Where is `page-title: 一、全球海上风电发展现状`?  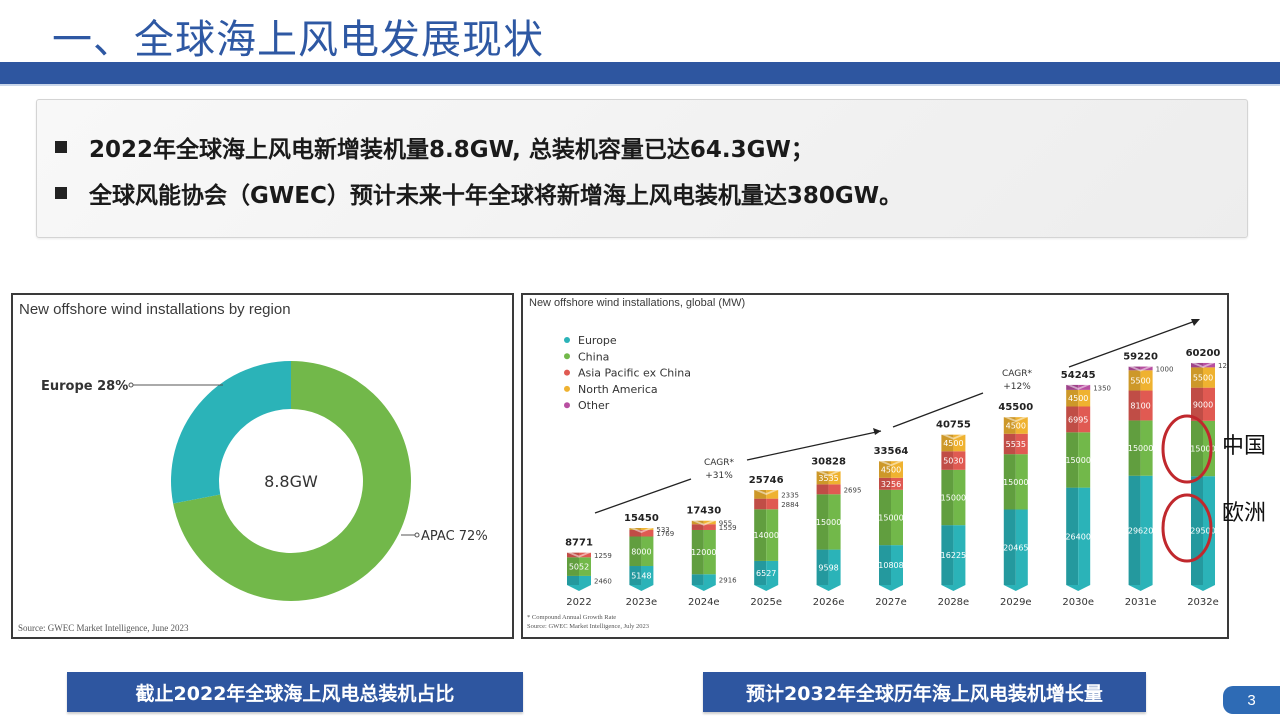 page-title: 一、全球海上风电发展现状 is located at coordinates (298, 40).